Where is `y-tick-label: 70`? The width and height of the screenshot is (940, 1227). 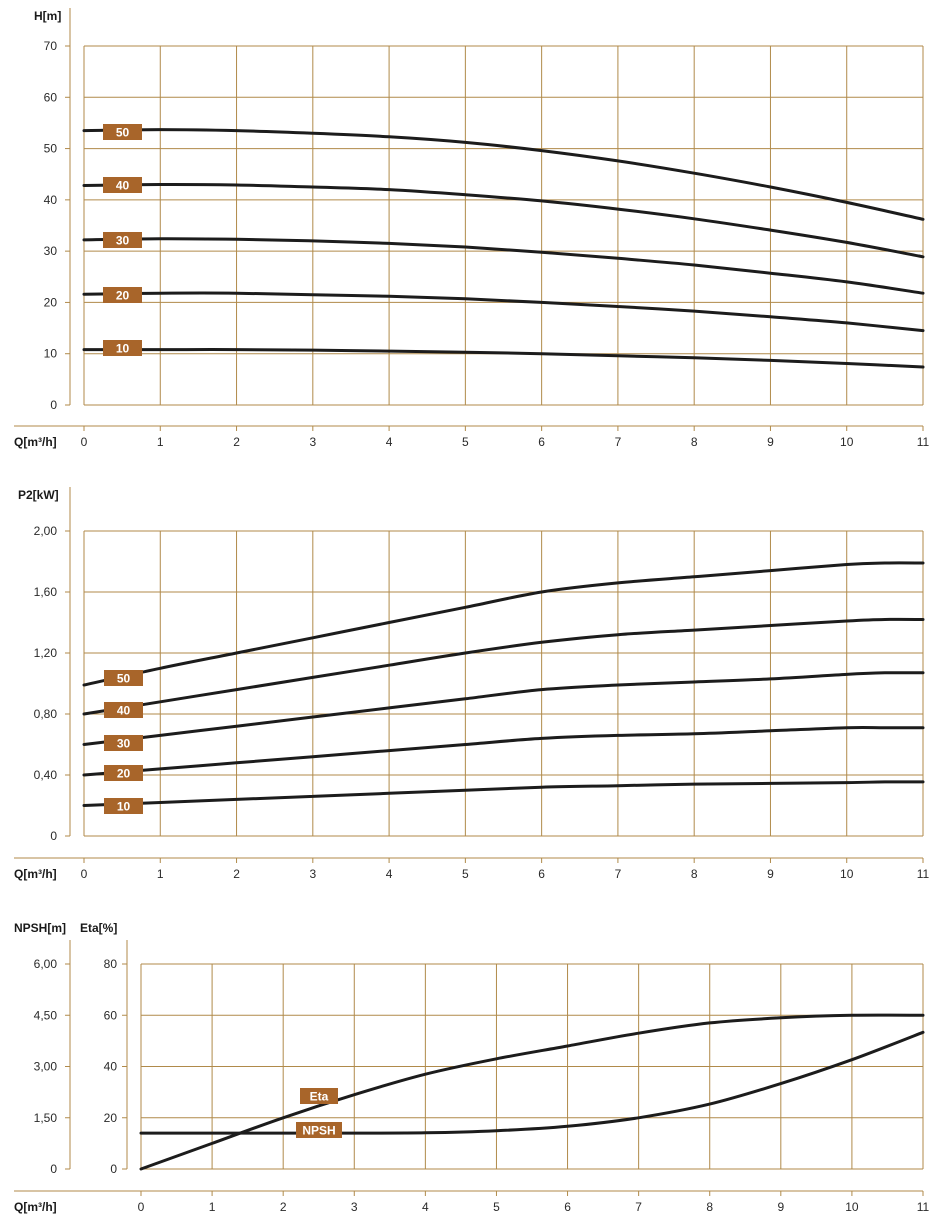 y-tick-label: 70 is located at coordinates (51, 46).